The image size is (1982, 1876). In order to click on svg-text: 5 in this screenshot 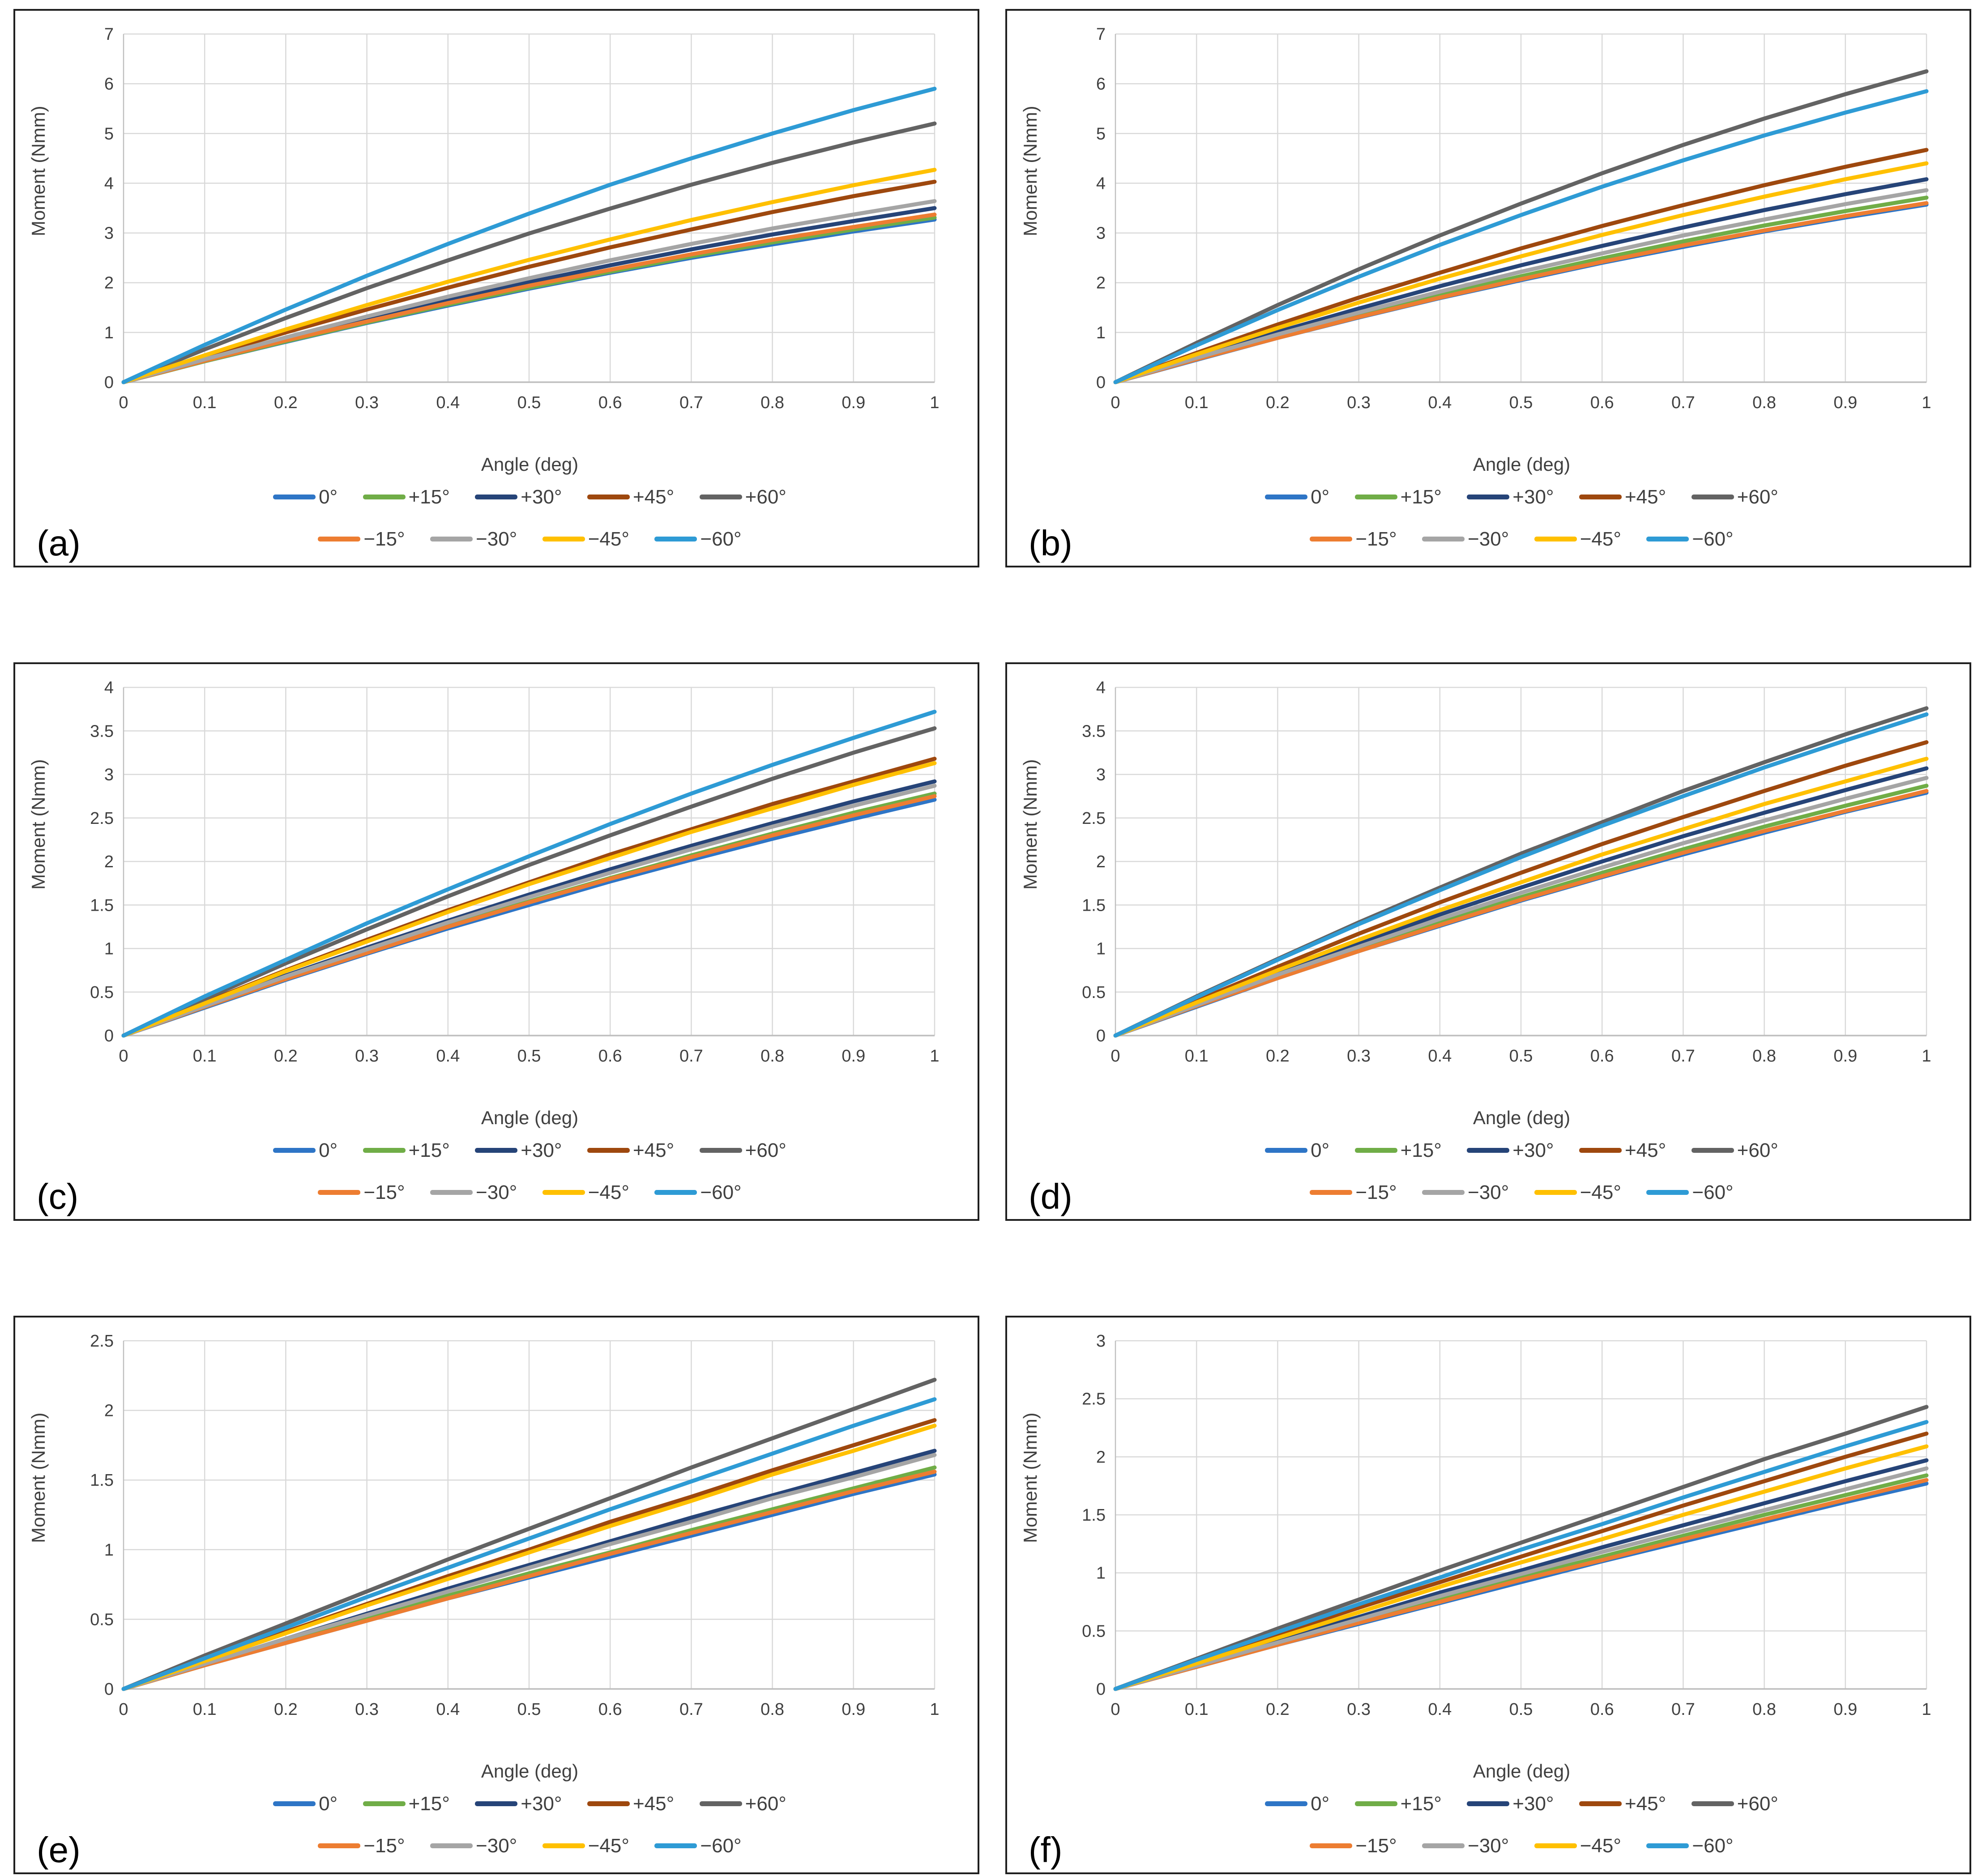, I will do `click(1101, 133)`.